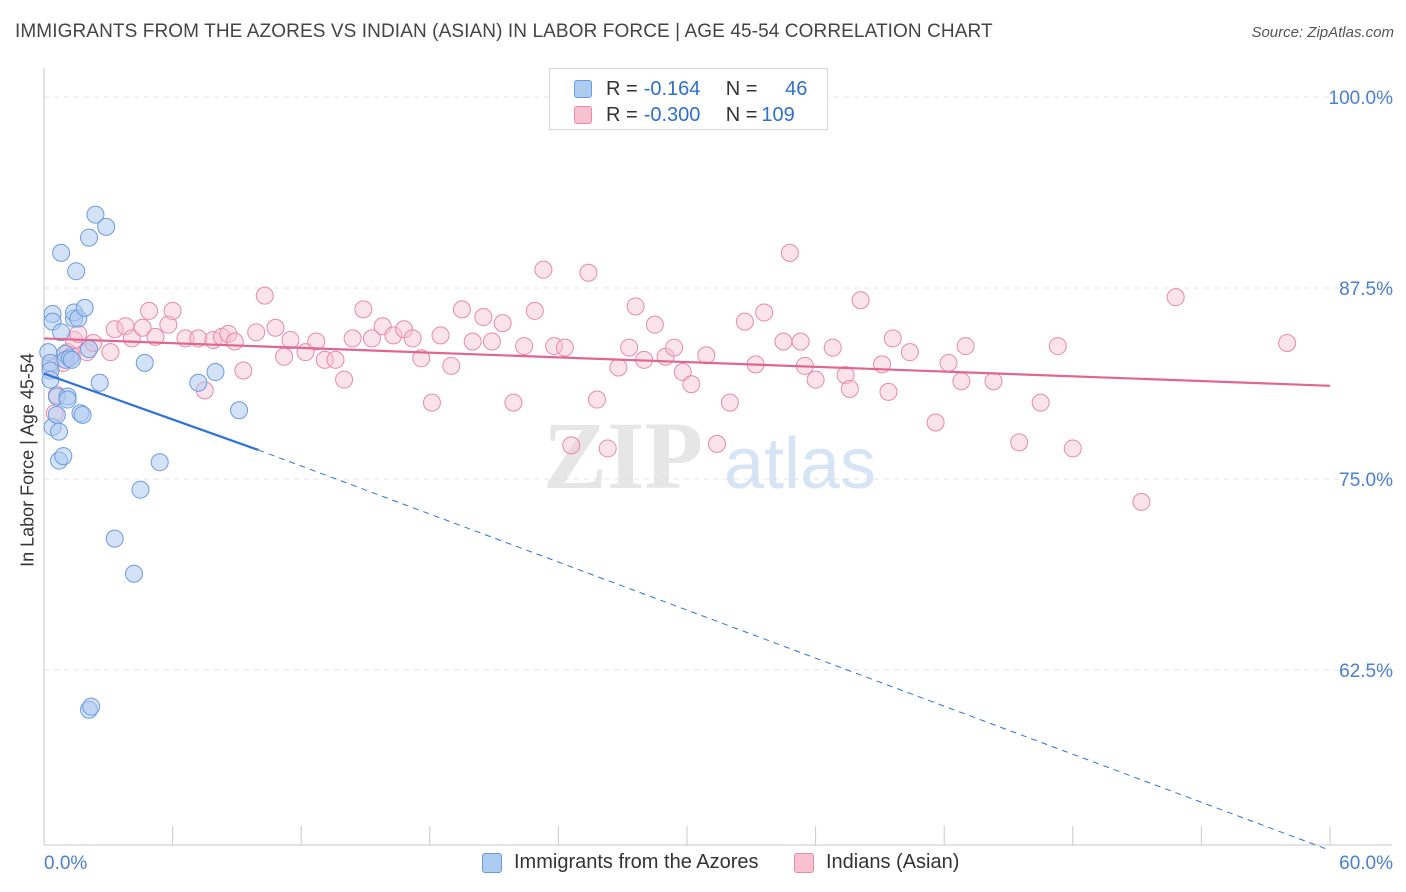 Image resolution: width=1406 pixels, height=892 pixels. Describe the element at coordinates (1361, 98) in the screenshot. I see `y-tick-label: 100.0%` at that location.